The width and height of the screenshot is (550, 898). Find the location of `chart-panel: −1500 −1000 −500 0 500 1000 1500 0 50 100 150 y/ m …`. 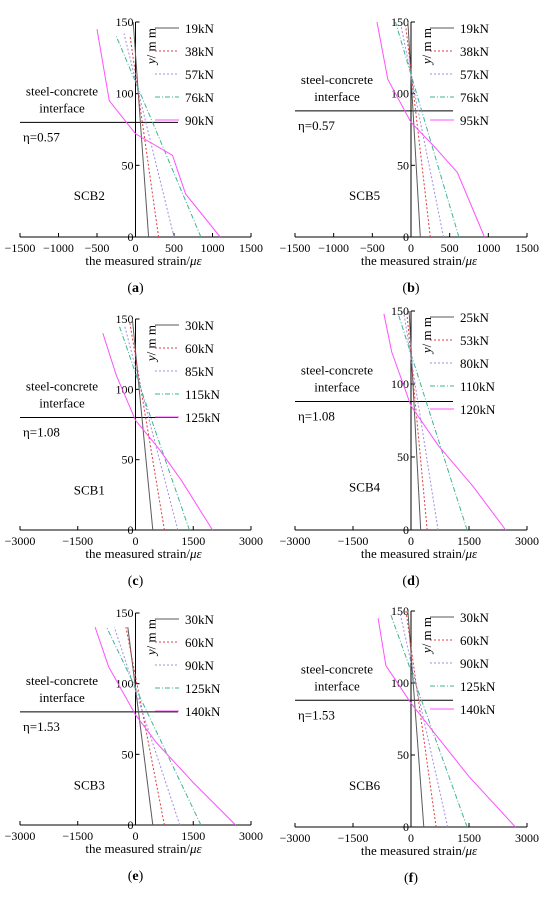

chart-panel: −1500 −1000 −500 0 500 1000 1500 0 50 100 150 y/ m … is located at coordinates (409, 155).